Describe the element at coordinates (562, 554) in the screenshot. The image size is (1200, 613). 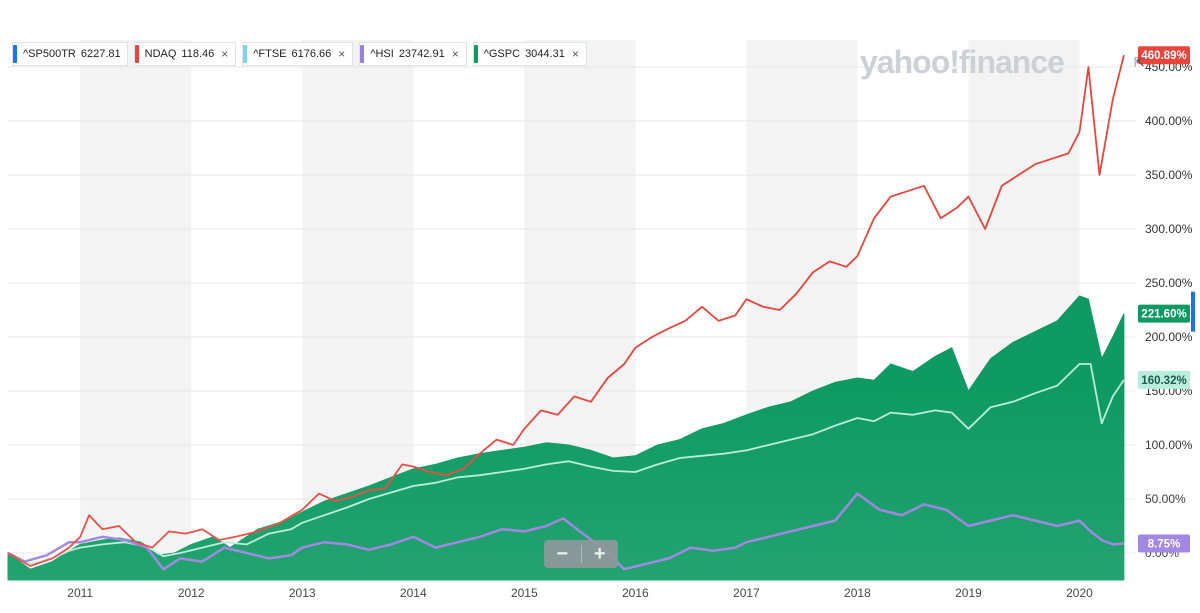
I see `zoom-out-button: −` at that location.